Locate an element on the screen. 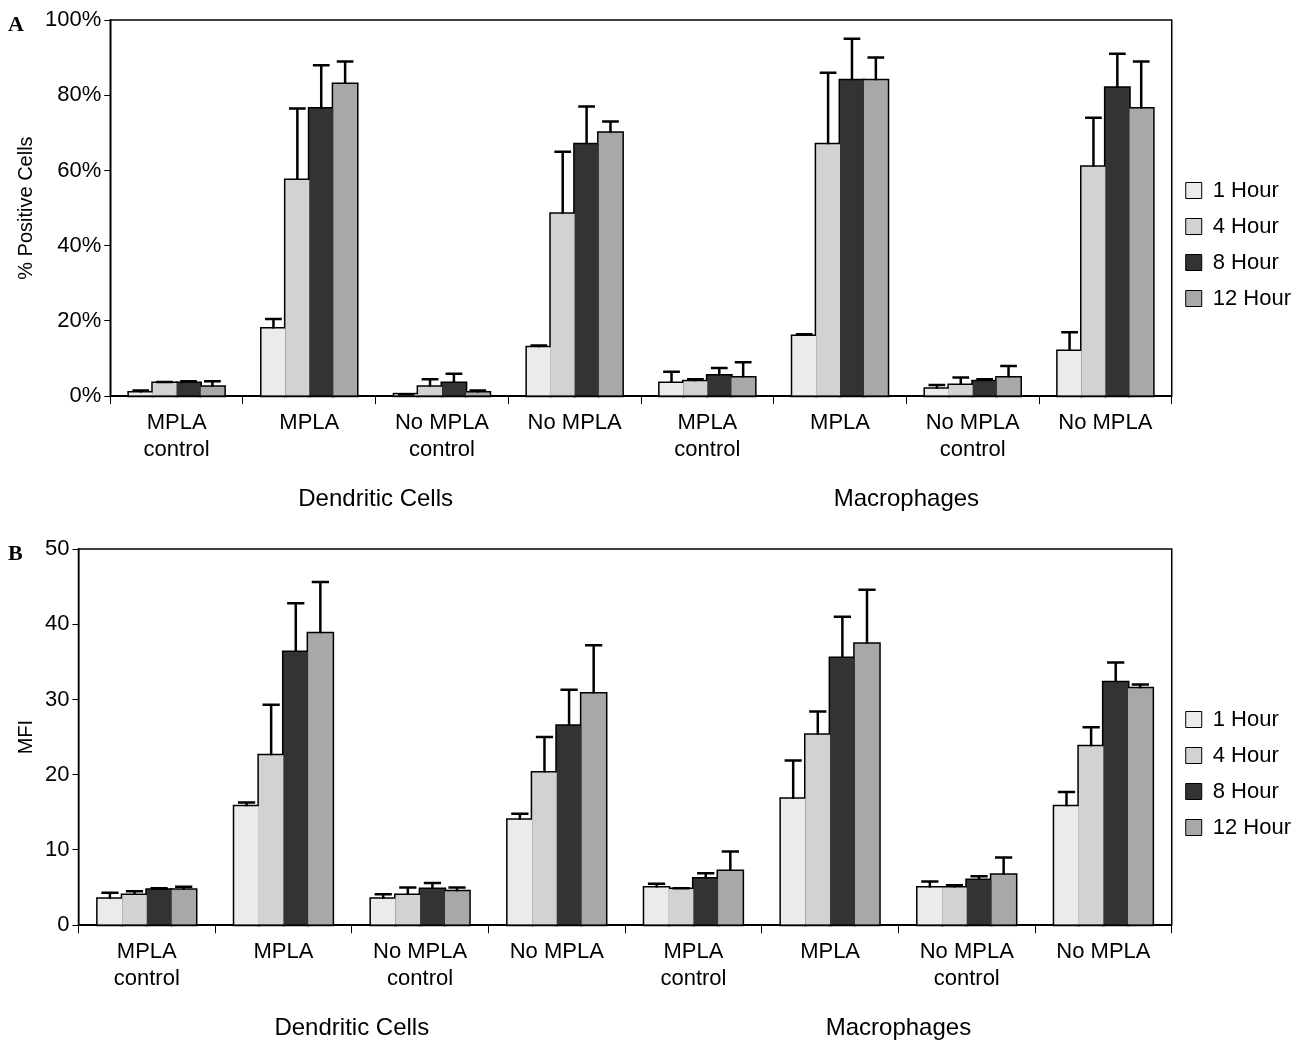 This screenshot has height=1059, width=1309. y-tick-label: 10 is located at coordinates (57, 849).